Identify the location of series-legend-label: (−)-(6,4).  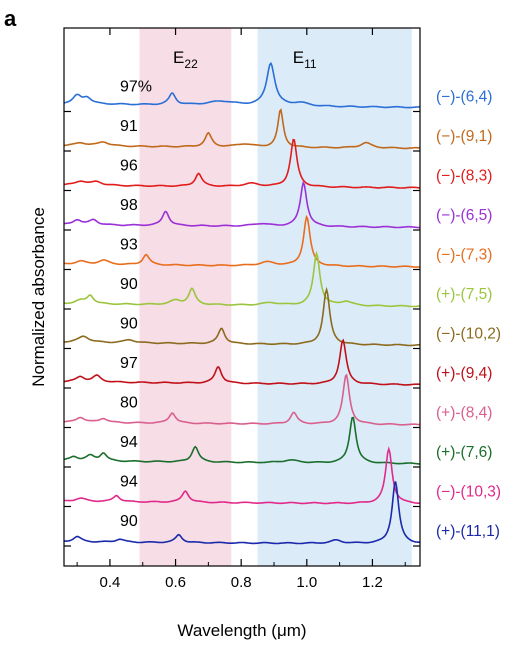
(464, 97).